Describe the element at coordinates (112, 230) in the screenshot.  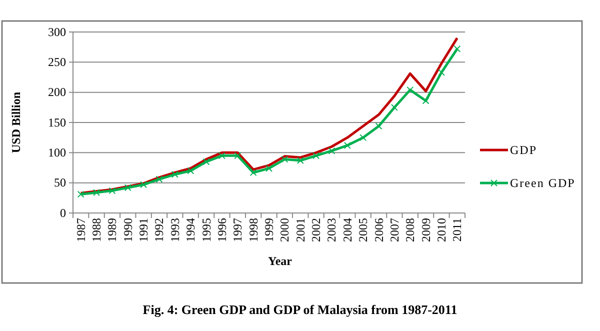
I see `x-tick-label: 1989` at that location.